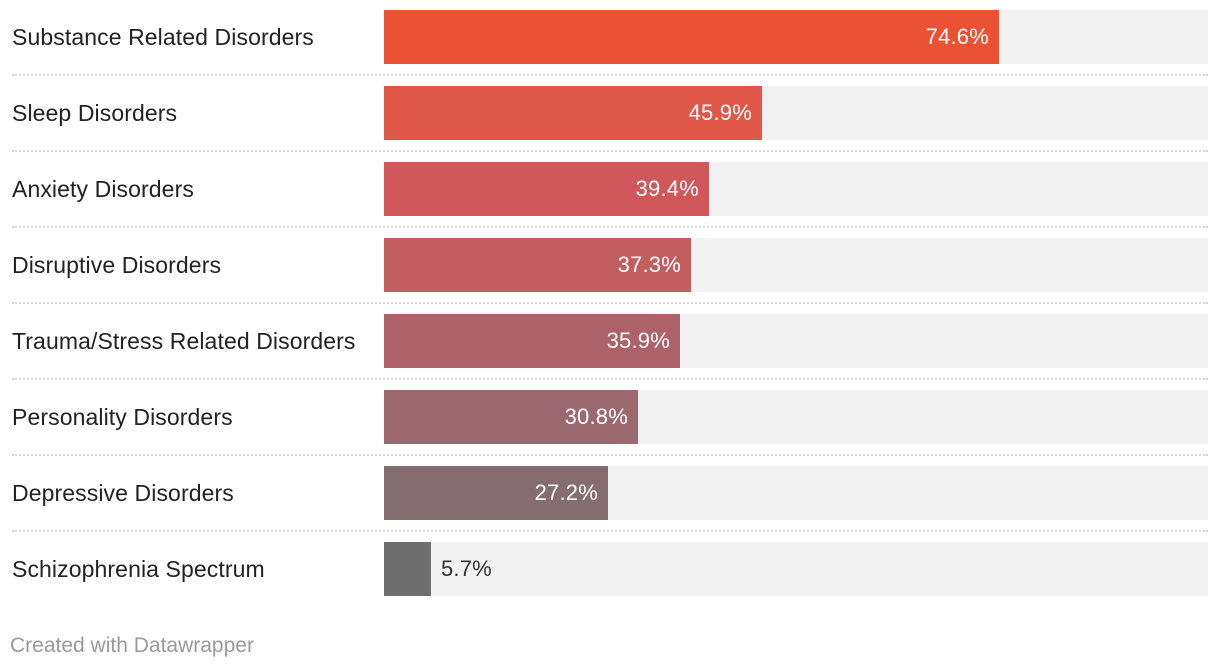  What do you see at coordinates (796, 417) in the screenshot?
I see `bar-track: 30.8%` at bounding box center [796, 417].